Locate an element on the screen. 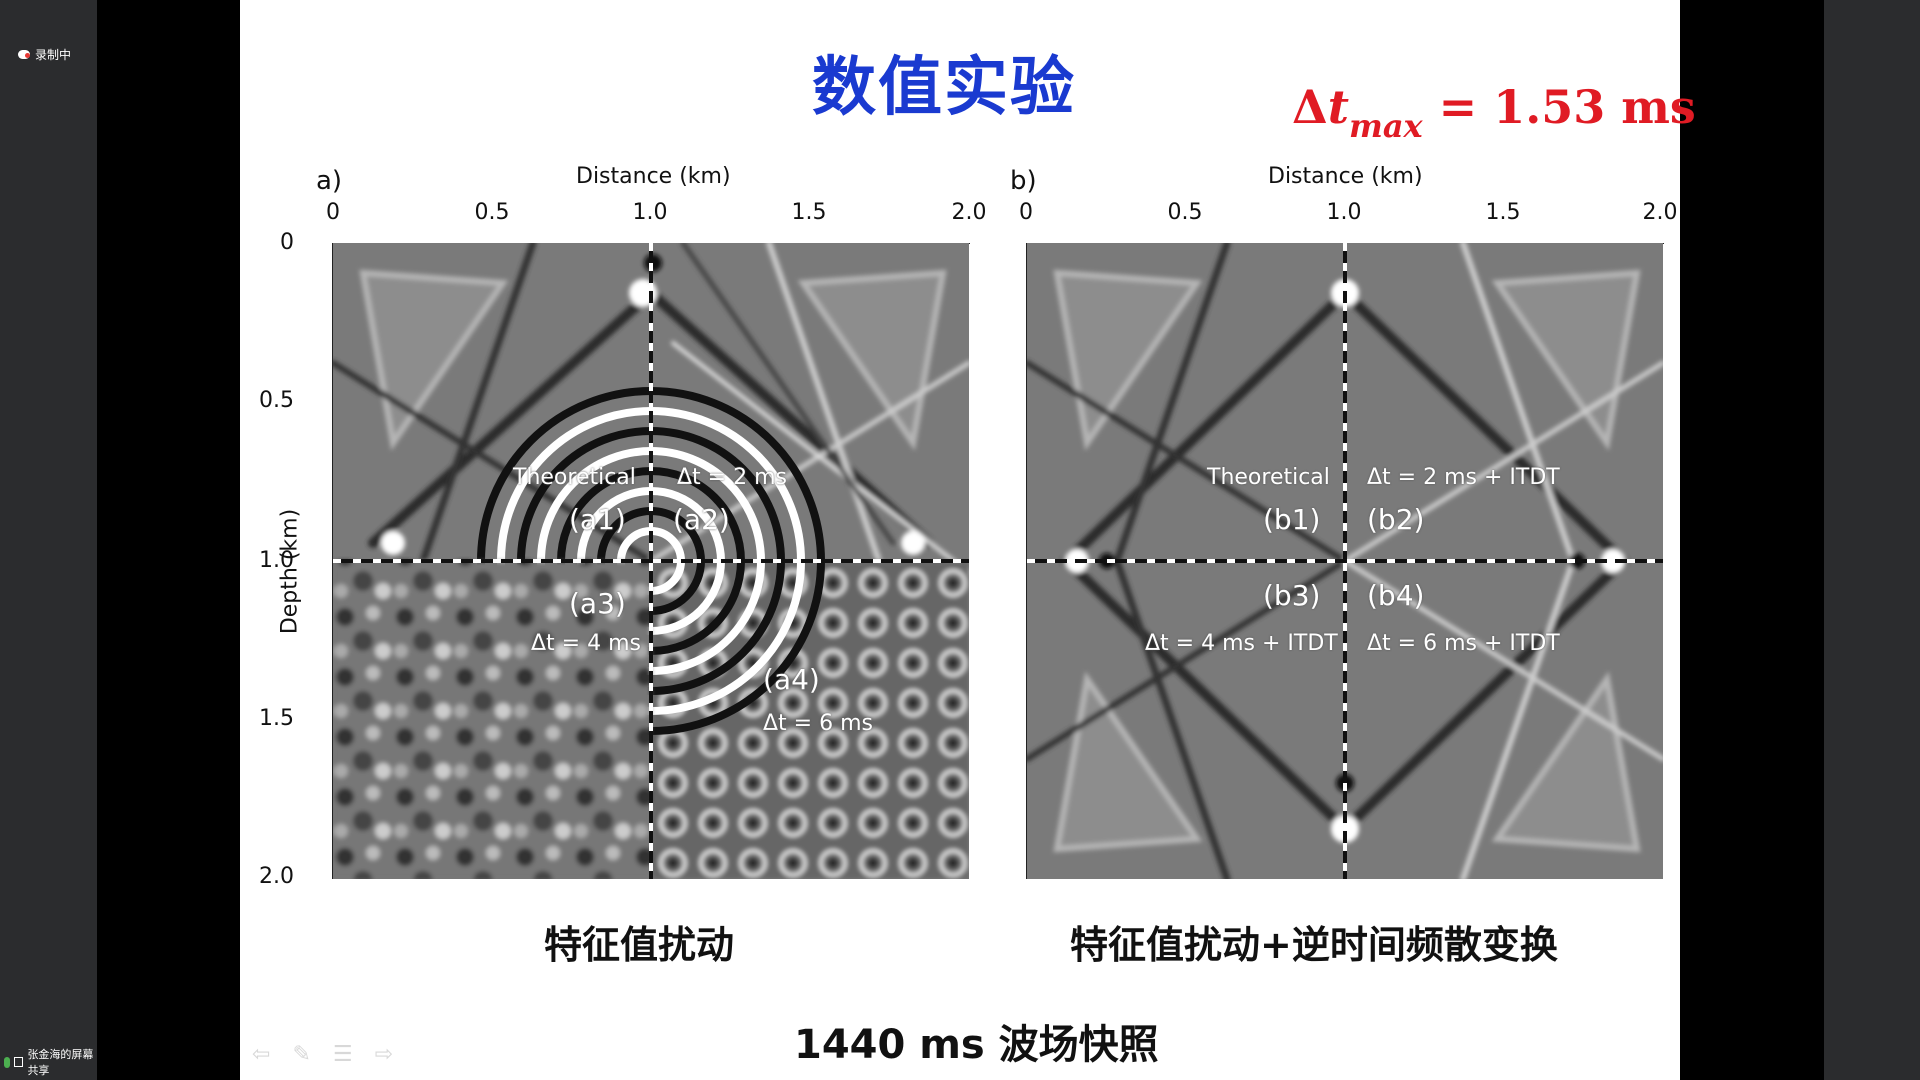 The image size is (1920, 1080). screen-share-label: 张金海的屏幕共享 is located at coordinates (60, 1062).